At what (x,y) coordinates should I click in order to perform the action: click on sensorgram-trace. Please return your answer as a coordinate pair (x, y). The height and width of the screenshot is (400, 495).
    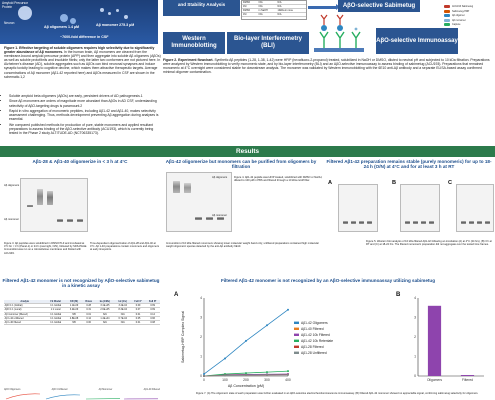
    Looking at the image, I should click on (23, 396).